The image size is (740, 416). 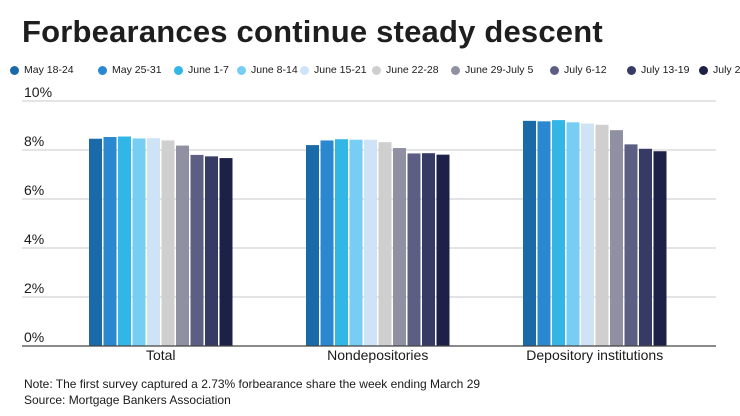 I want to click on legend-item: June 22-28, so click(x=405, y=70).